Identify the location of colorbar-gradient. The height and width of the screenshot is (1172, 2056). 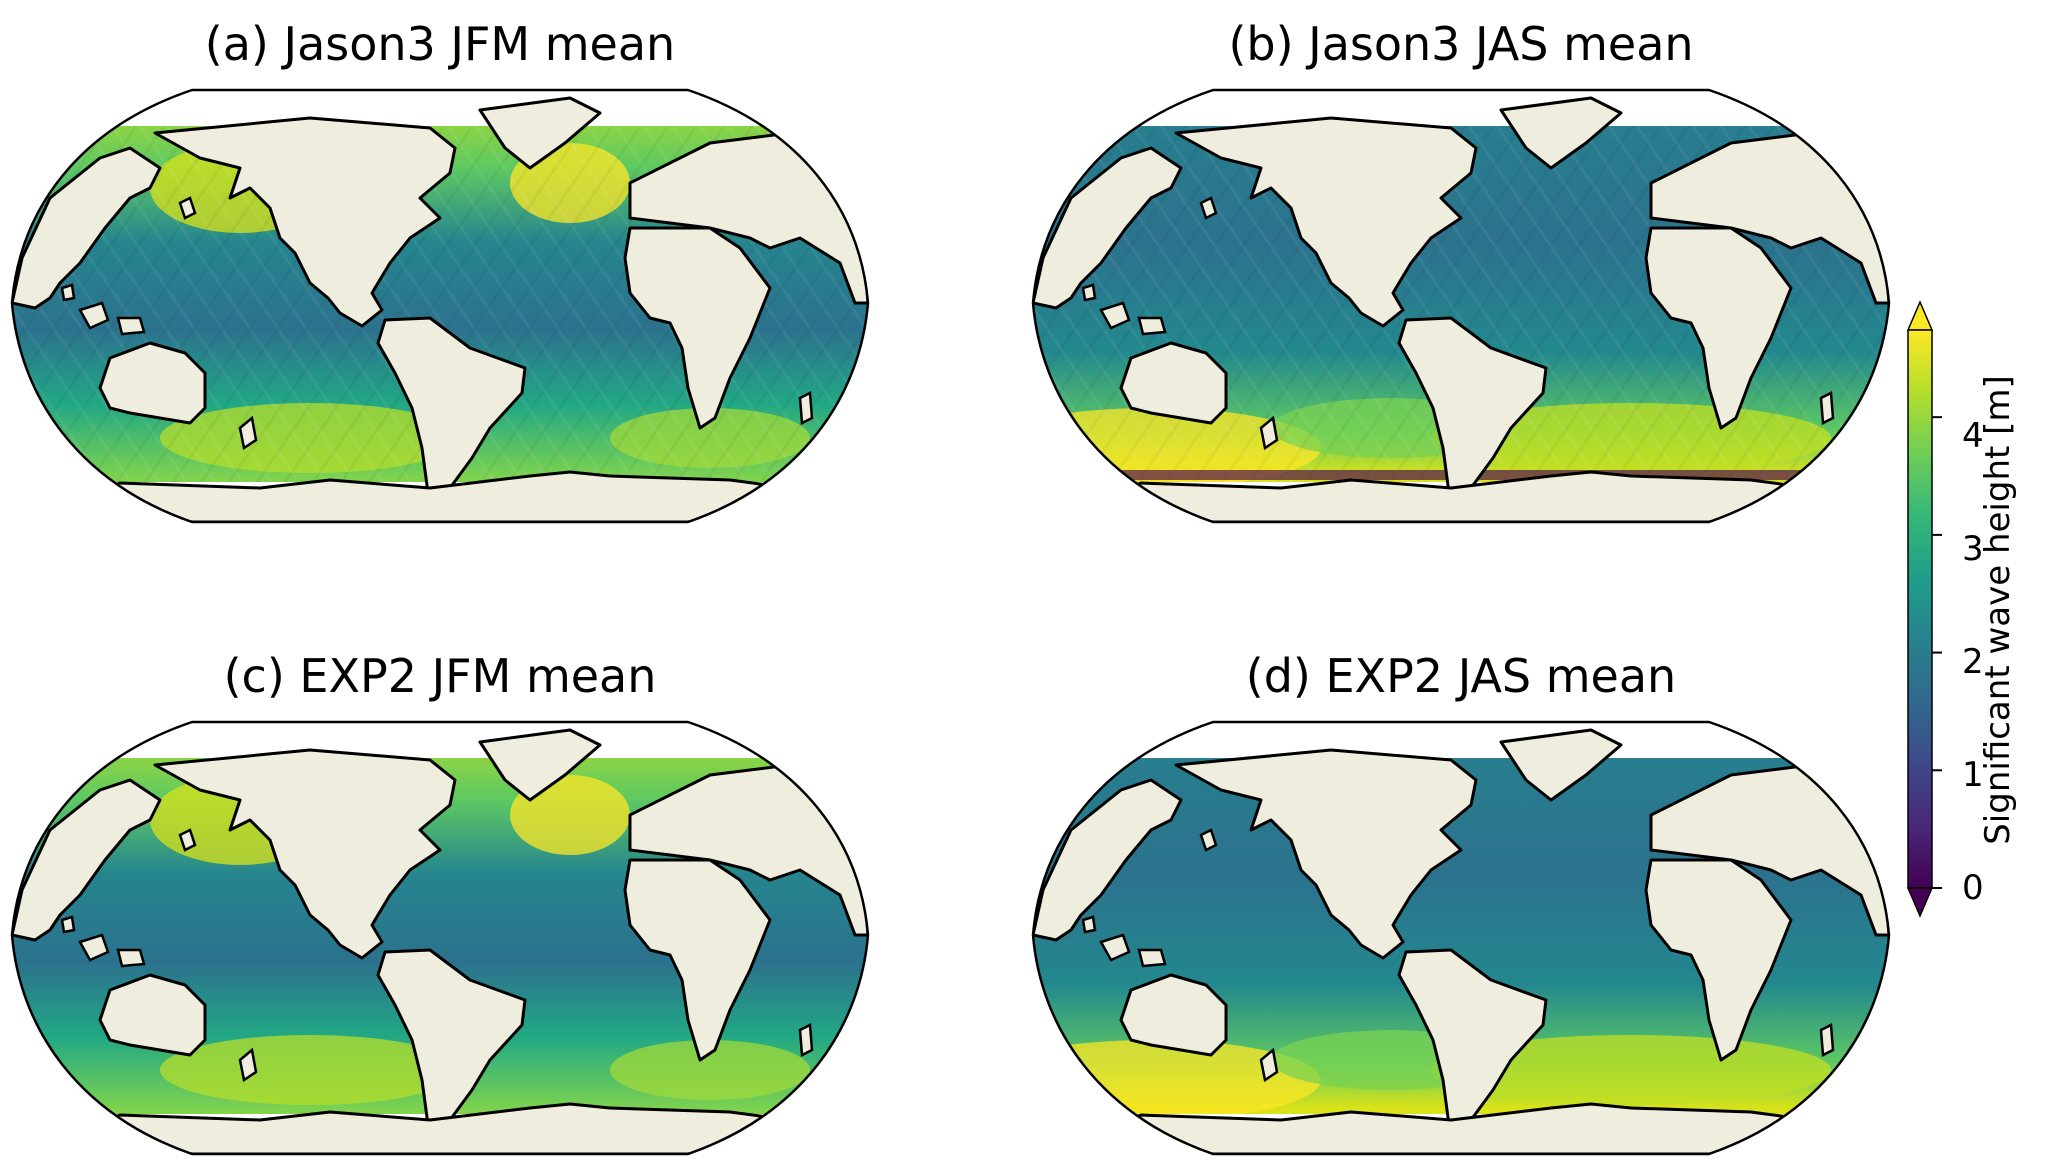
(1924, 609).